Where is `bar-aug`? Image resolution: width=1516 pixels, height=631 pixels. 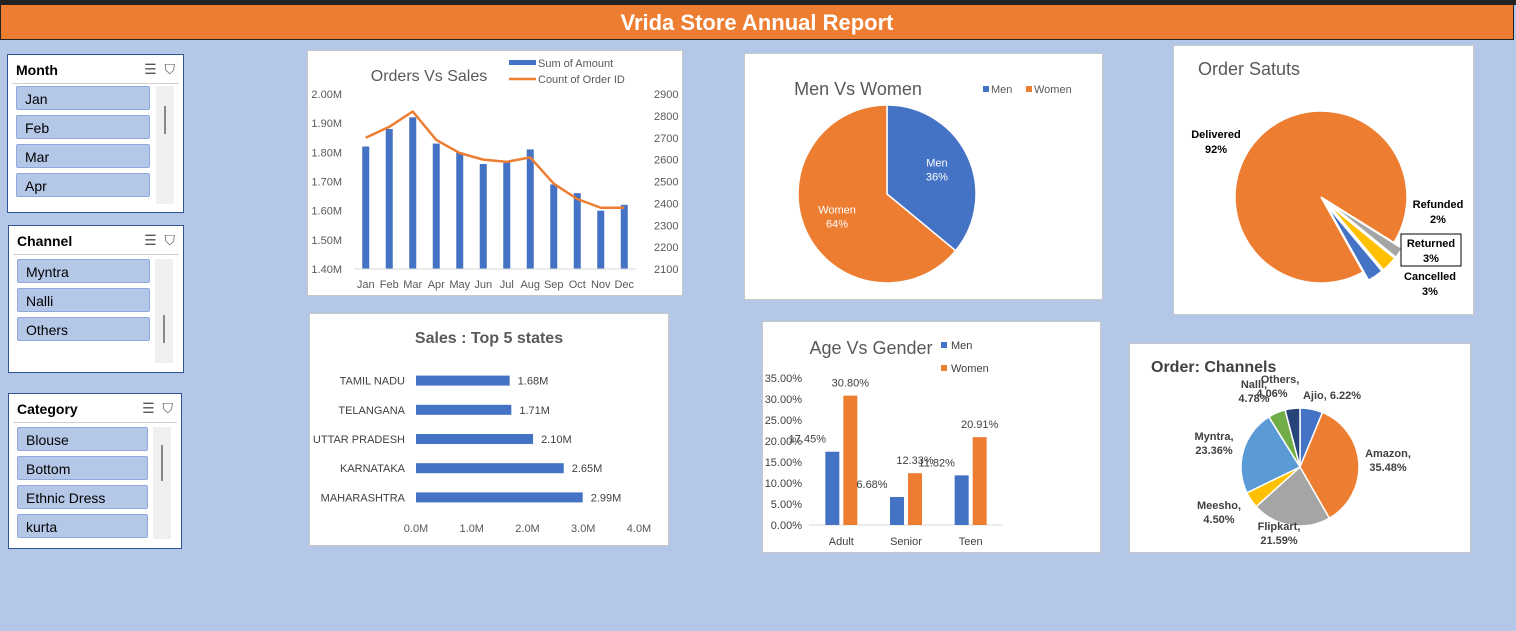
bar-aug is located at coordinates (530, 209).